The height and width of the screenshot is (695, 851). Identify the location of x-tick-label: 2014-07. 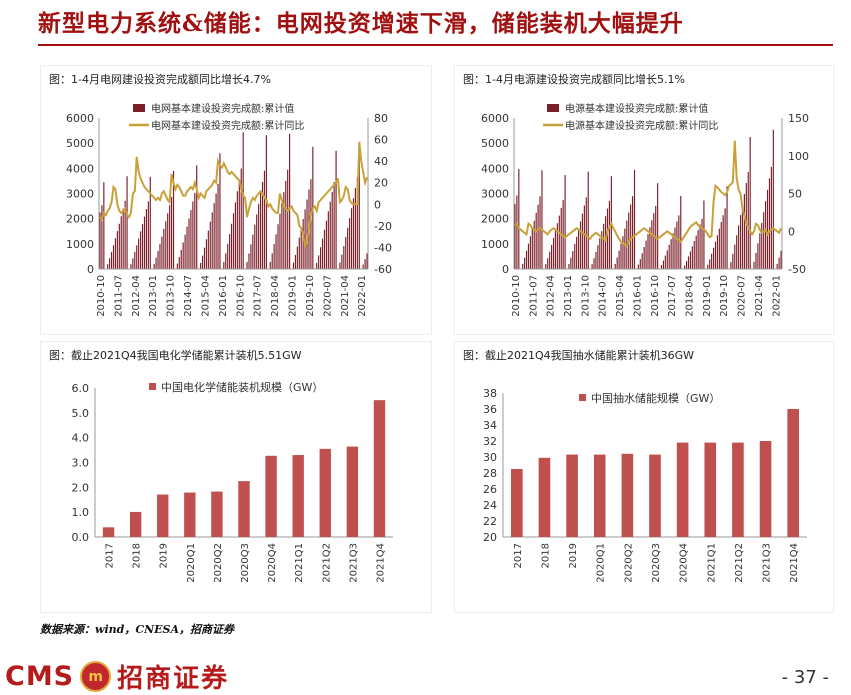
(188, 296).